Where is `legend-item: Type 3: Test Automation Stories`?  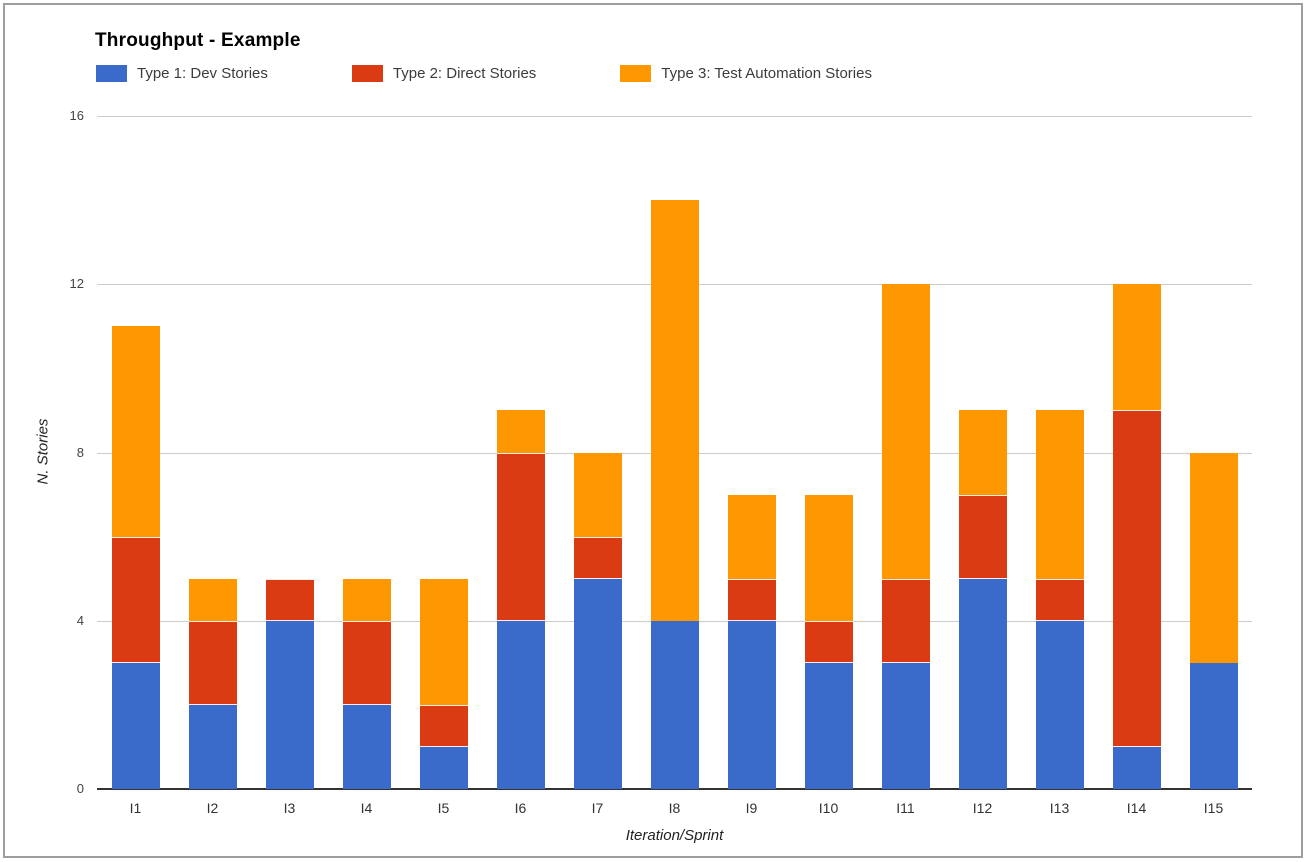
legend-item: Type 3: Test Automation Stories is located at coordinates (746, 73).